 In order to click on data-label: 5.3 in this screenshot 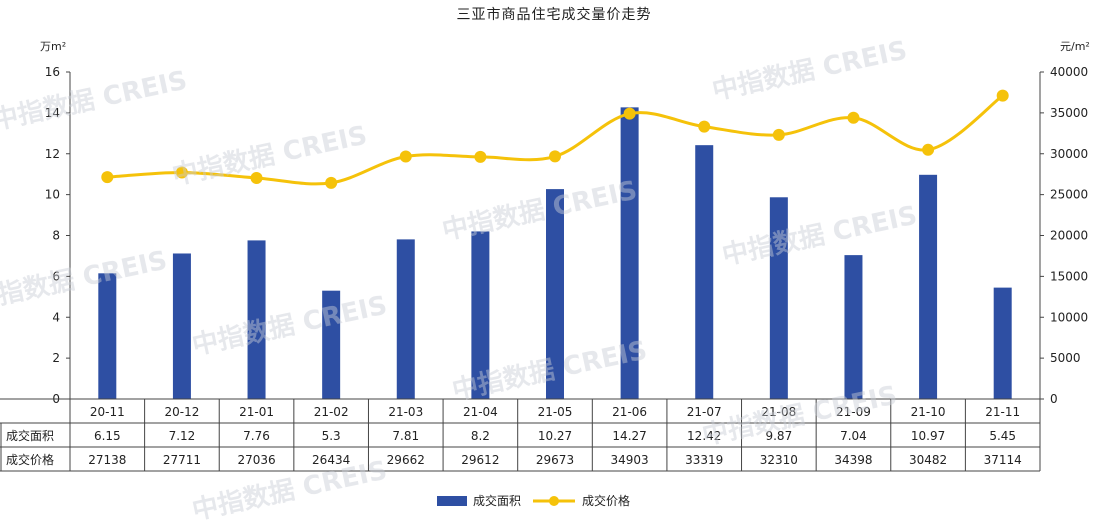, I will do `click(331, 436)`.